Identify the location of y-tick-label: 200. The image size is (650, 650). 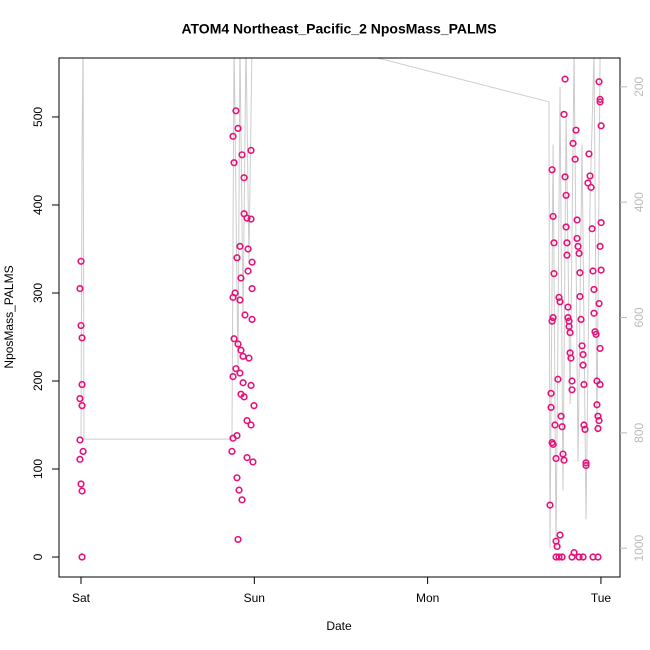
(38, 381).